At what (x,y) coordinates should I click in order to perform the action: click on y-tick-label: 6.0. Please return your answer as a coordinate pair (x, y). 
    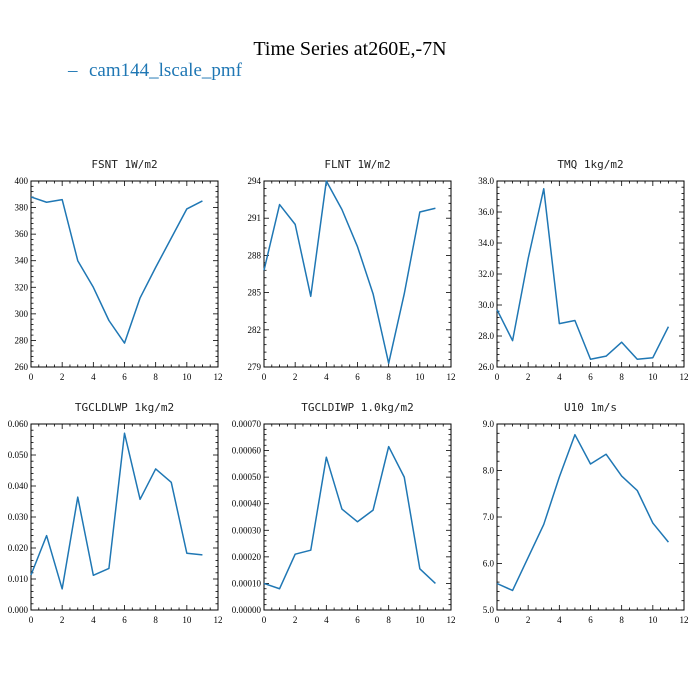
    Looking at the image, I should click on (489, 564).